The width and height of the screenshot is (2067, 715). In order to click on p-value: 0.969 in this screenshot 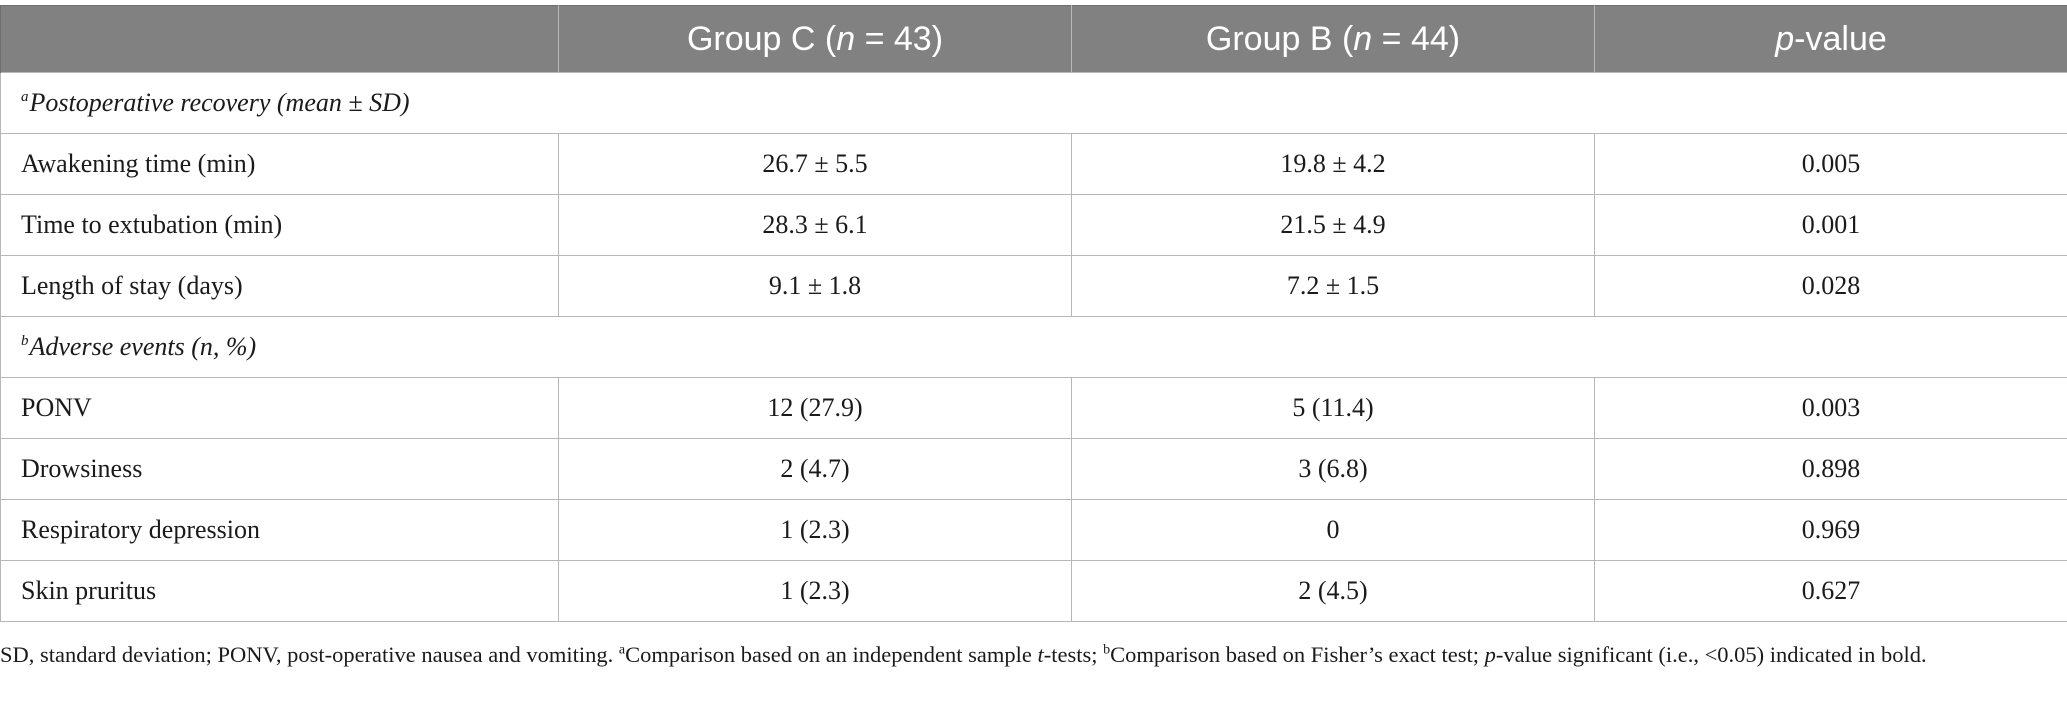, I will do `click(1830, 530)`.